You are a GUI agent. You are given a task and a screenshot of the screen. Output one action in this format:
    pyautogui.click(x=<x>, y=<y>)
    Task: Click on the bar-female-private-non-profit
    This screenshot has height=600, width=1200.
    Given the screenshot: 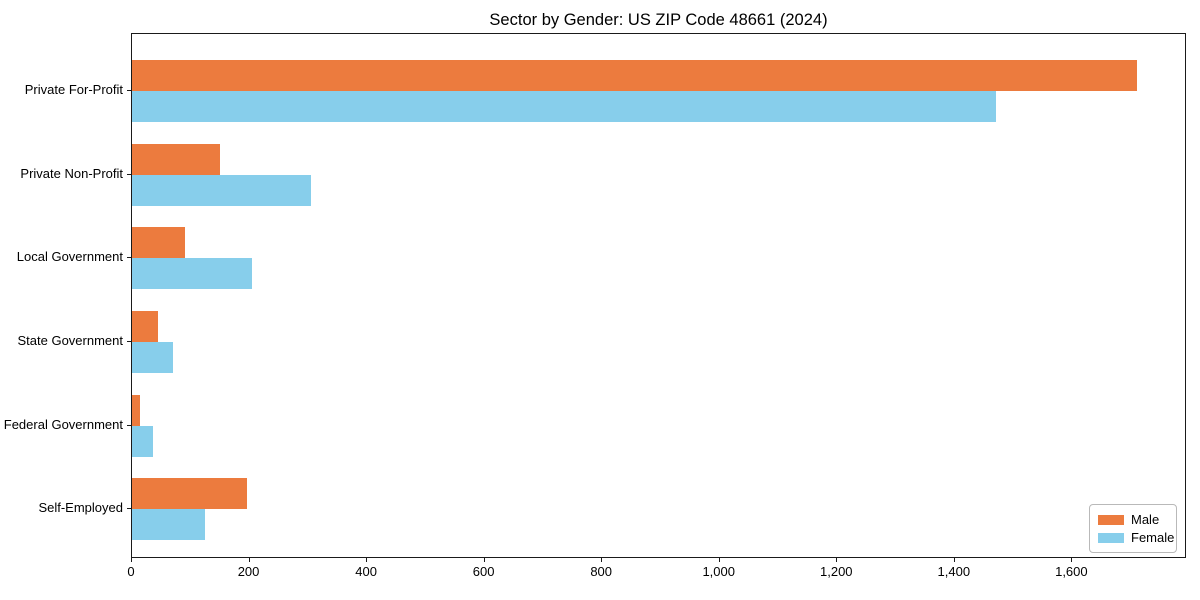 What is the action you would take?
    pyautogui.click(x=222, y=190)
    